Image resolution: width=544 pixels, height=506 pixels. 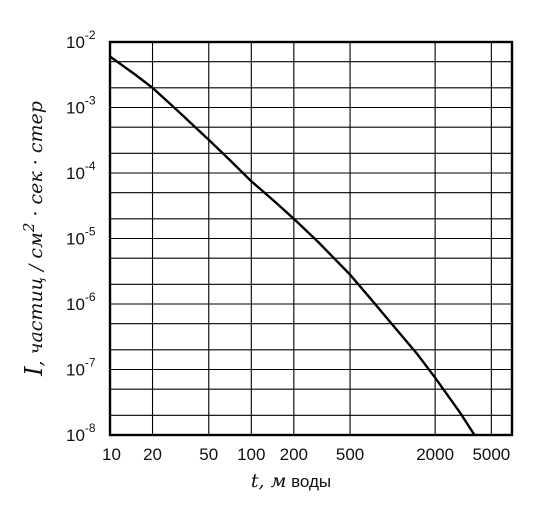 What do you see at coordinates (350, 454) in the screenshot?
I see `x-tick-label: 500` at bounding box center [350, 454].